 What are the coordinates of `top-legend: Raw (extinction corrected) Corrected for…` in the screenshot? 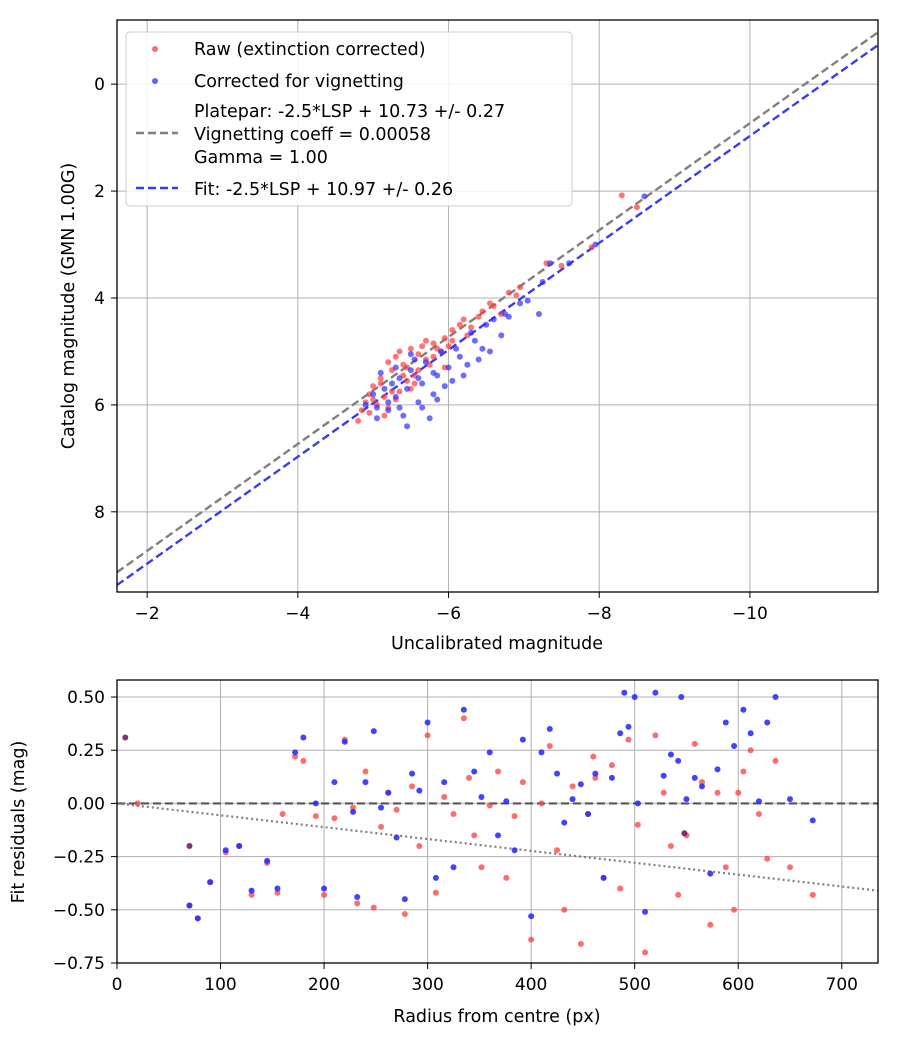 It's located at (349, 119).